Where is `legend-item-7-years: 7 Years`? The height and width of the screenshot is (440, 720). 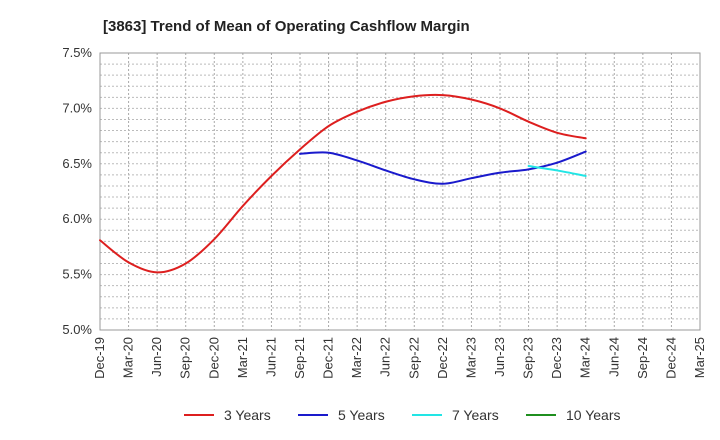 legend-item-7-years: 7 Years is located at coordinates (455, 415).